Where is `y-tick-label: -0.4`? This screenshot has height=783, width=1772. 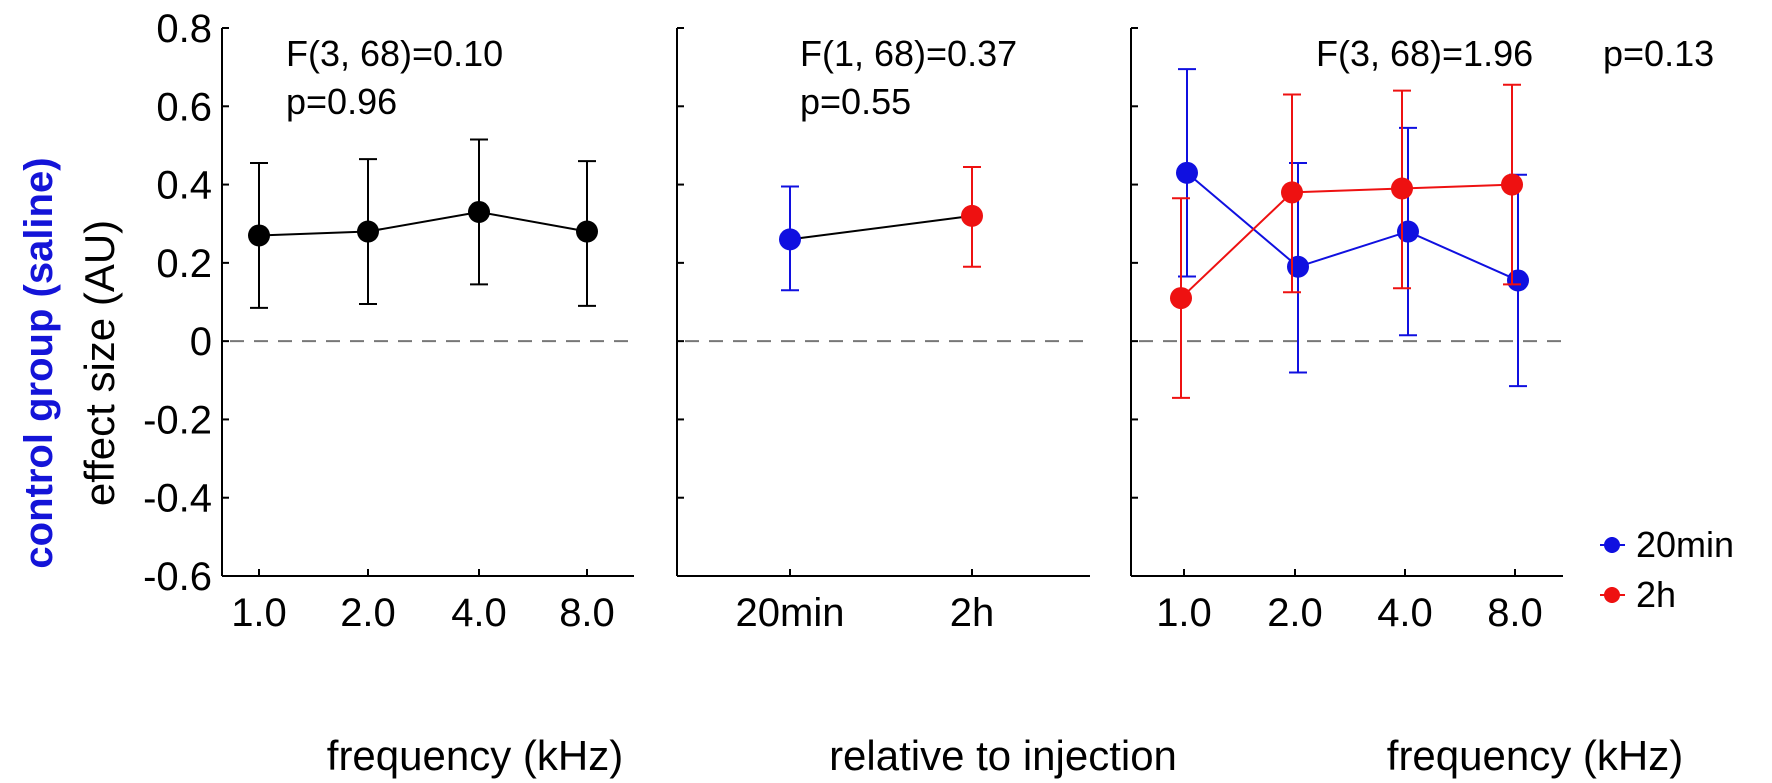 y-tick-label: -0.4 is located at coordinates (177, 499).